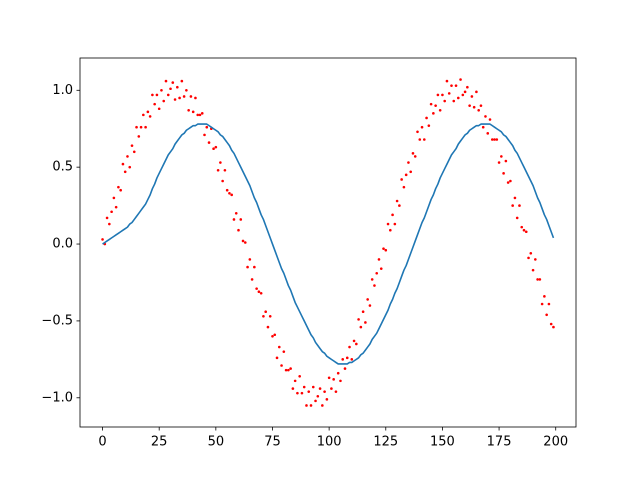 The width and height of the screenshot is (640, 480). What do you see at coordinates (62, 167) in the screenshot?
I see `y-tick-label: 0.5` at bounding box center [62, 167].